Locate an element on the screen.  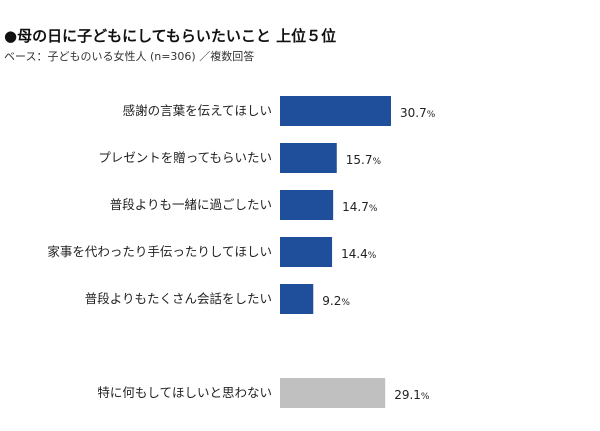
value-label: 15.7% is located at coordinates (364, 160).